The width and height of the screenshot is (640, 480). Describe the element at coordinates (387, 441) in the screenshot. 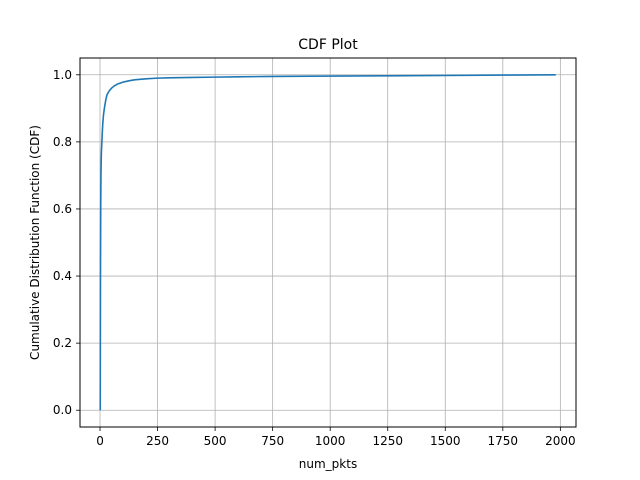

I see `x-tick-label: 1250` at that location.